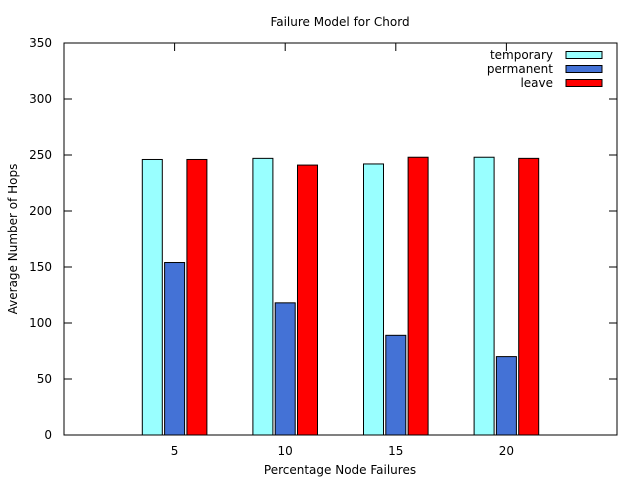 This screenshot has width=640, height=480. Describe the element at coordinates (175, 451) in the screenshot. I see `x-tick-label: 5` at that location.